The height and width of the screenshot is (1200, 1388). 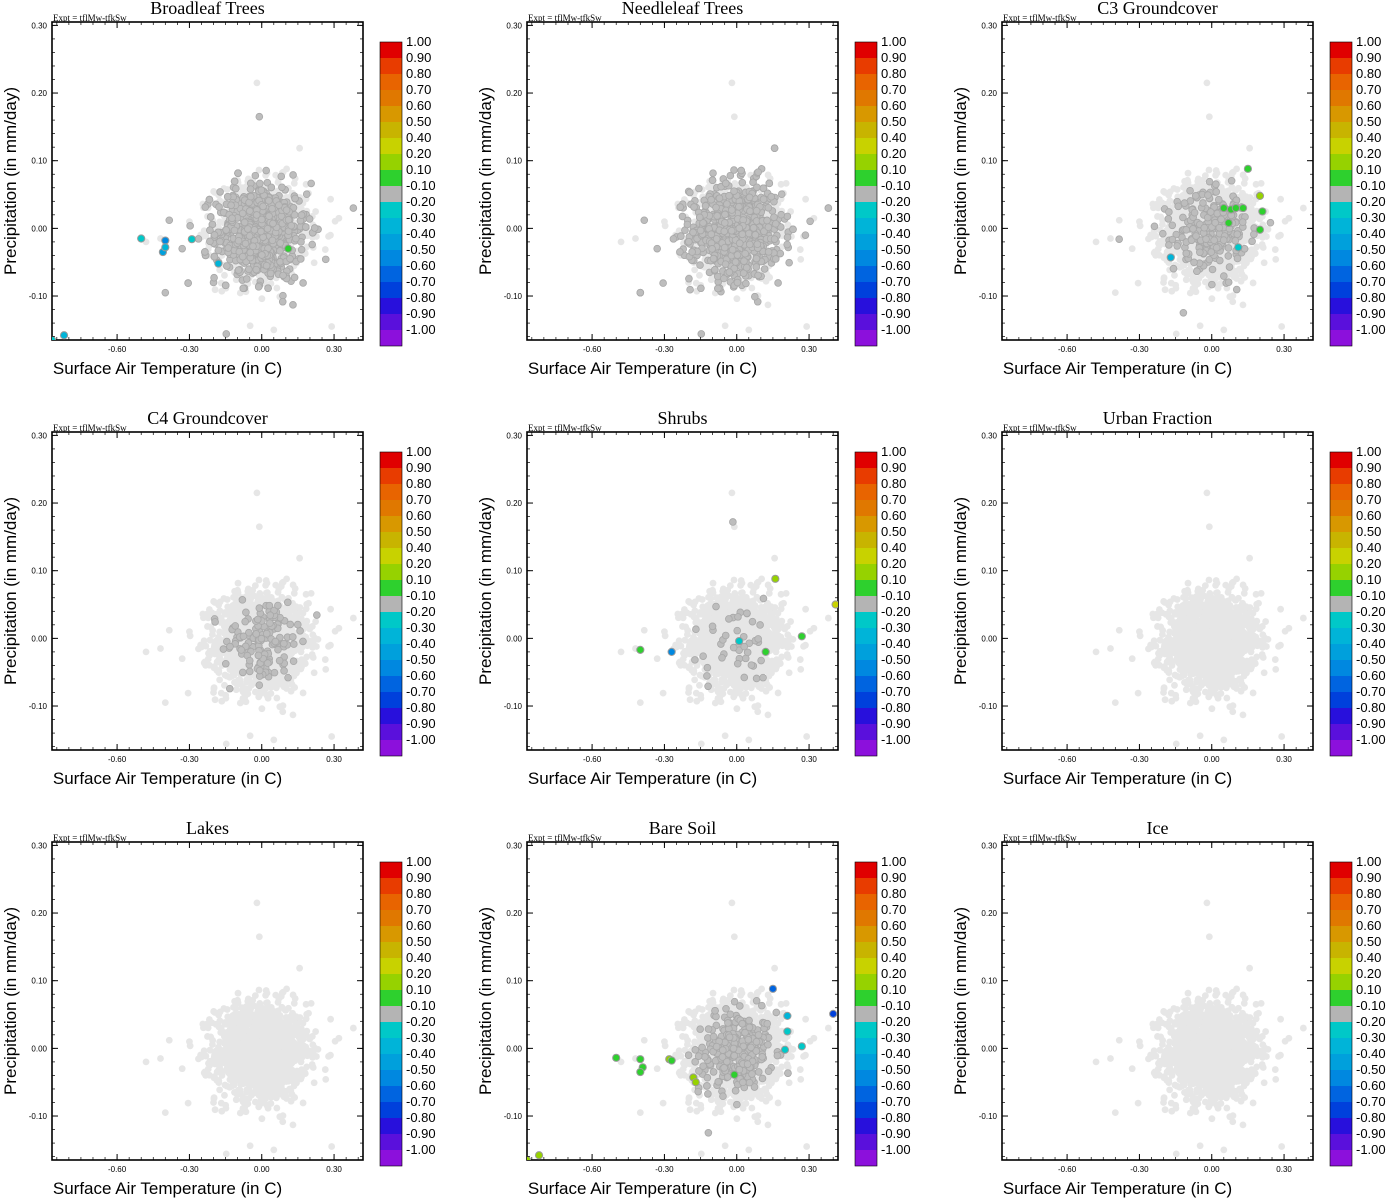 I want to click on x-tick-label: 0.00, so click(x=737, y=349).